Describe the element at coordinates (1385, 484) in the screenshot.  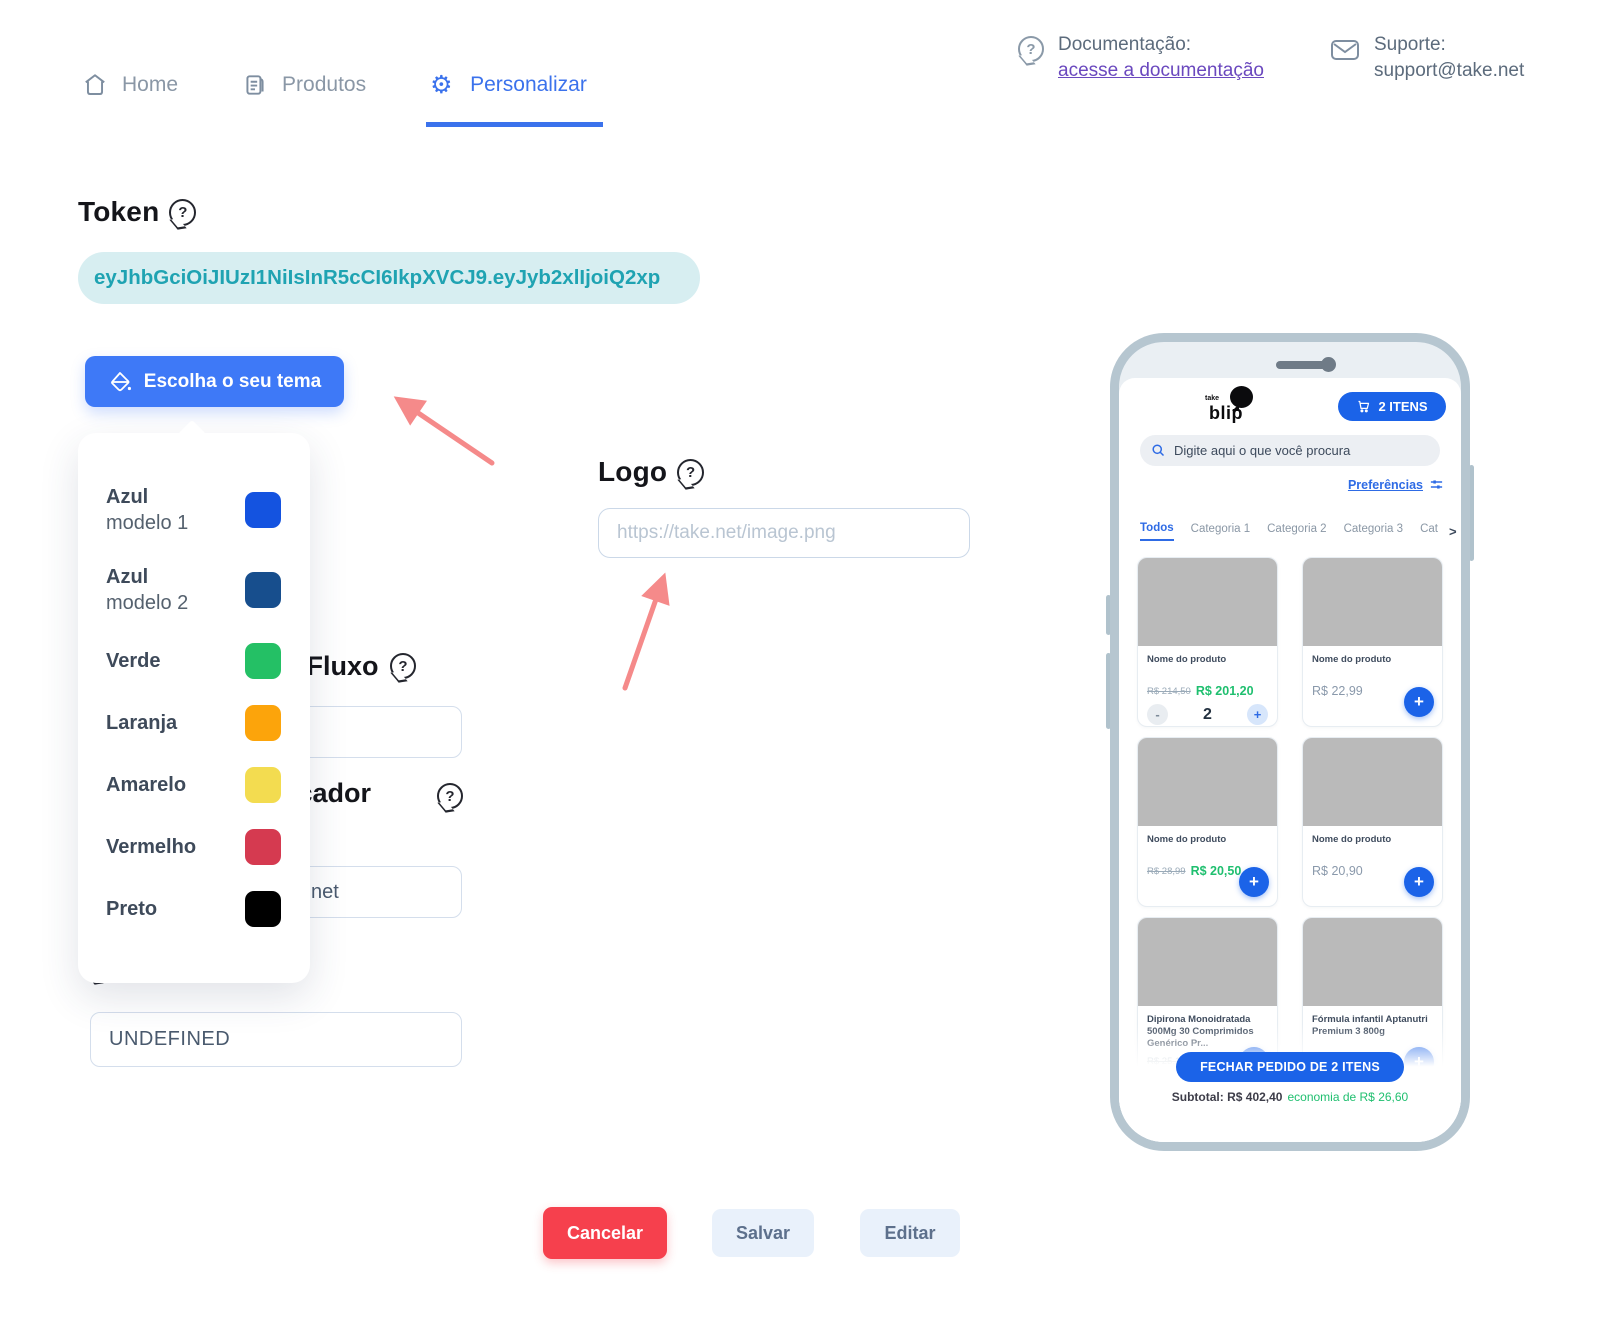
I see `preferences-label: Preferências` at that location.